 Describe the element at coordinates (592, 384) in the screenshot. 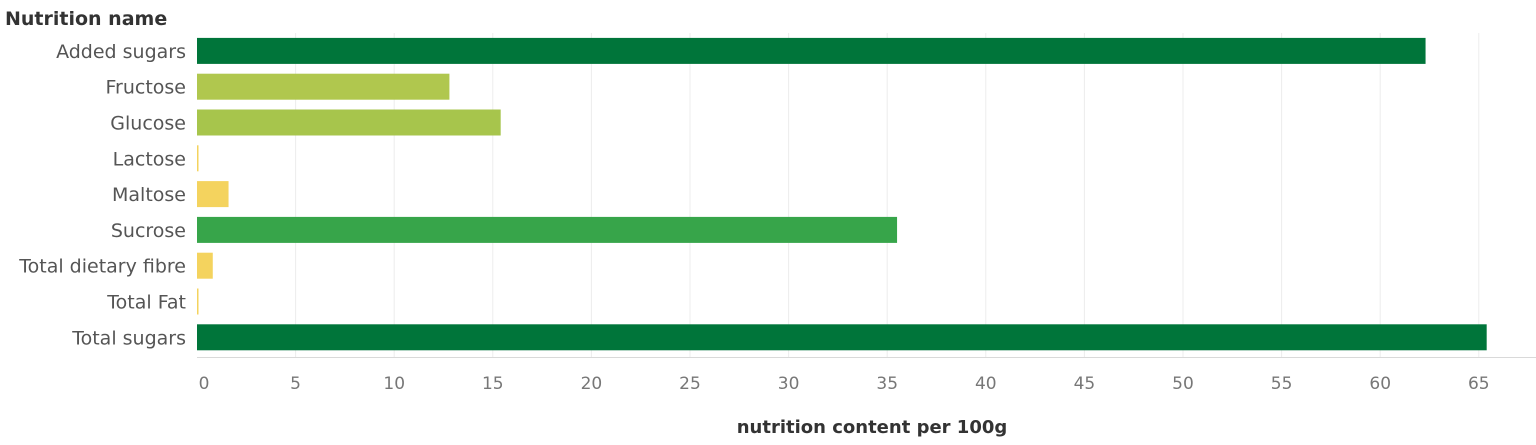

I see `x-tick-label: 20` at that location.